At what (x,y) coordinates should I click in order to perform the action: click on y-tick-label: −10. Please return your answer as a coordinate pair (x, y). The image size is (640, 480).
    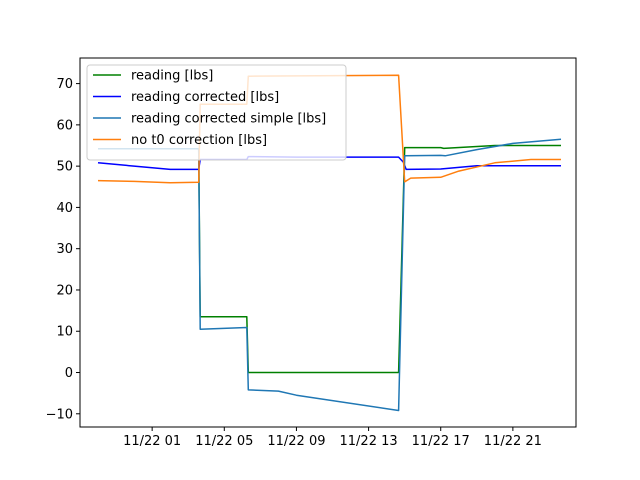
    Looking at the image, I should click on (59, 414).